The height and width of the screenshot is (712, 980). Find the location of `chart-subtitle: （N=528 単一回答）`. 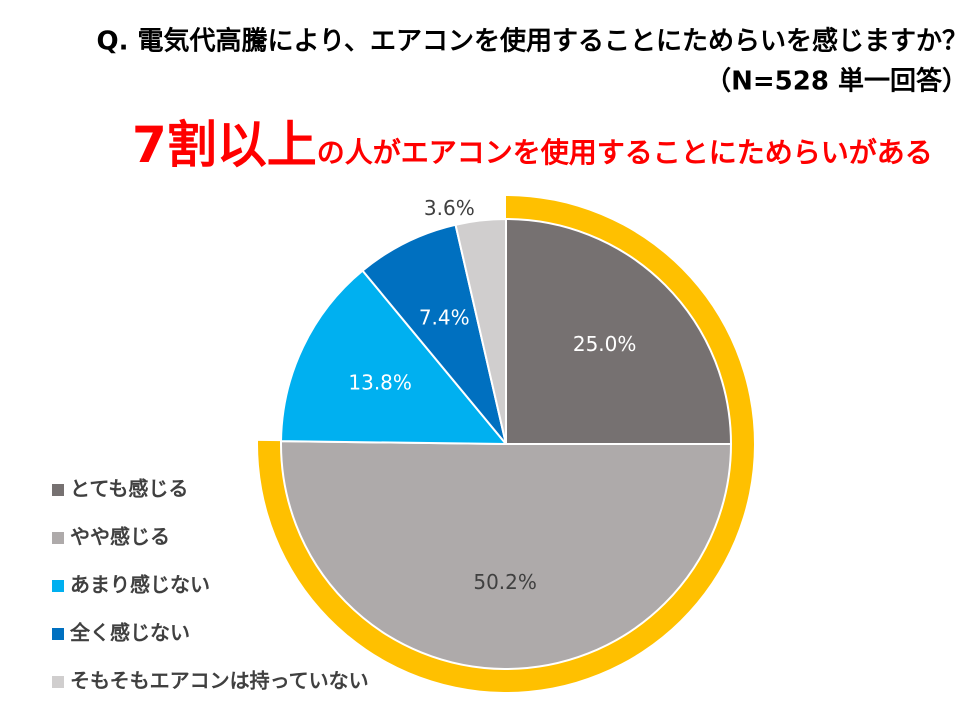

chart-subtitle: （N=528 単一回答） is located at coordinates (836, 81).